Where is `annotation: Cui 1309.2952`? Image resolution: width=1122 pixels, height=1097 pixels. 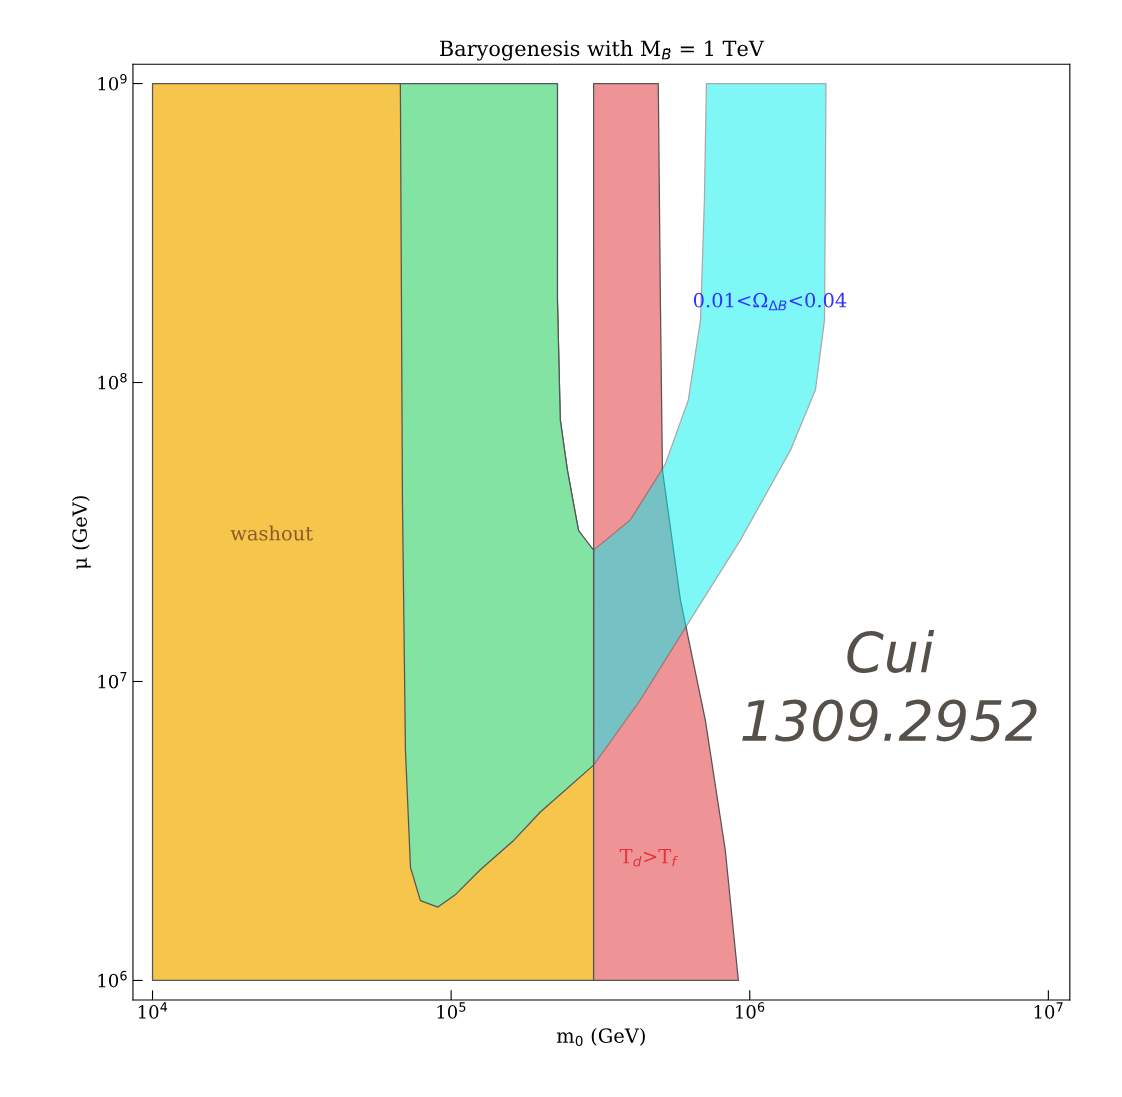
annotation: Cui 1309.2952 is located at coordinates (889, 685).